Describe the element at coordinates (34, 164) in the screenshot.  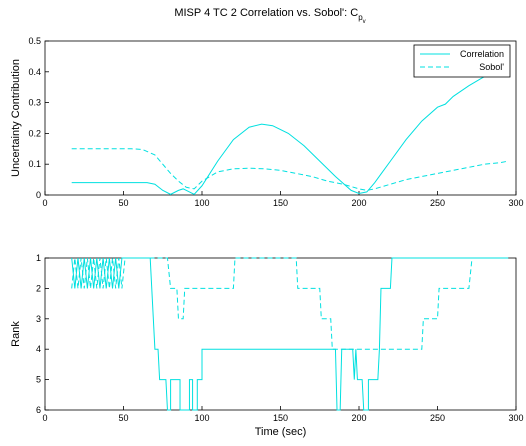
I see `y-tick-label: 0.1` at that location.